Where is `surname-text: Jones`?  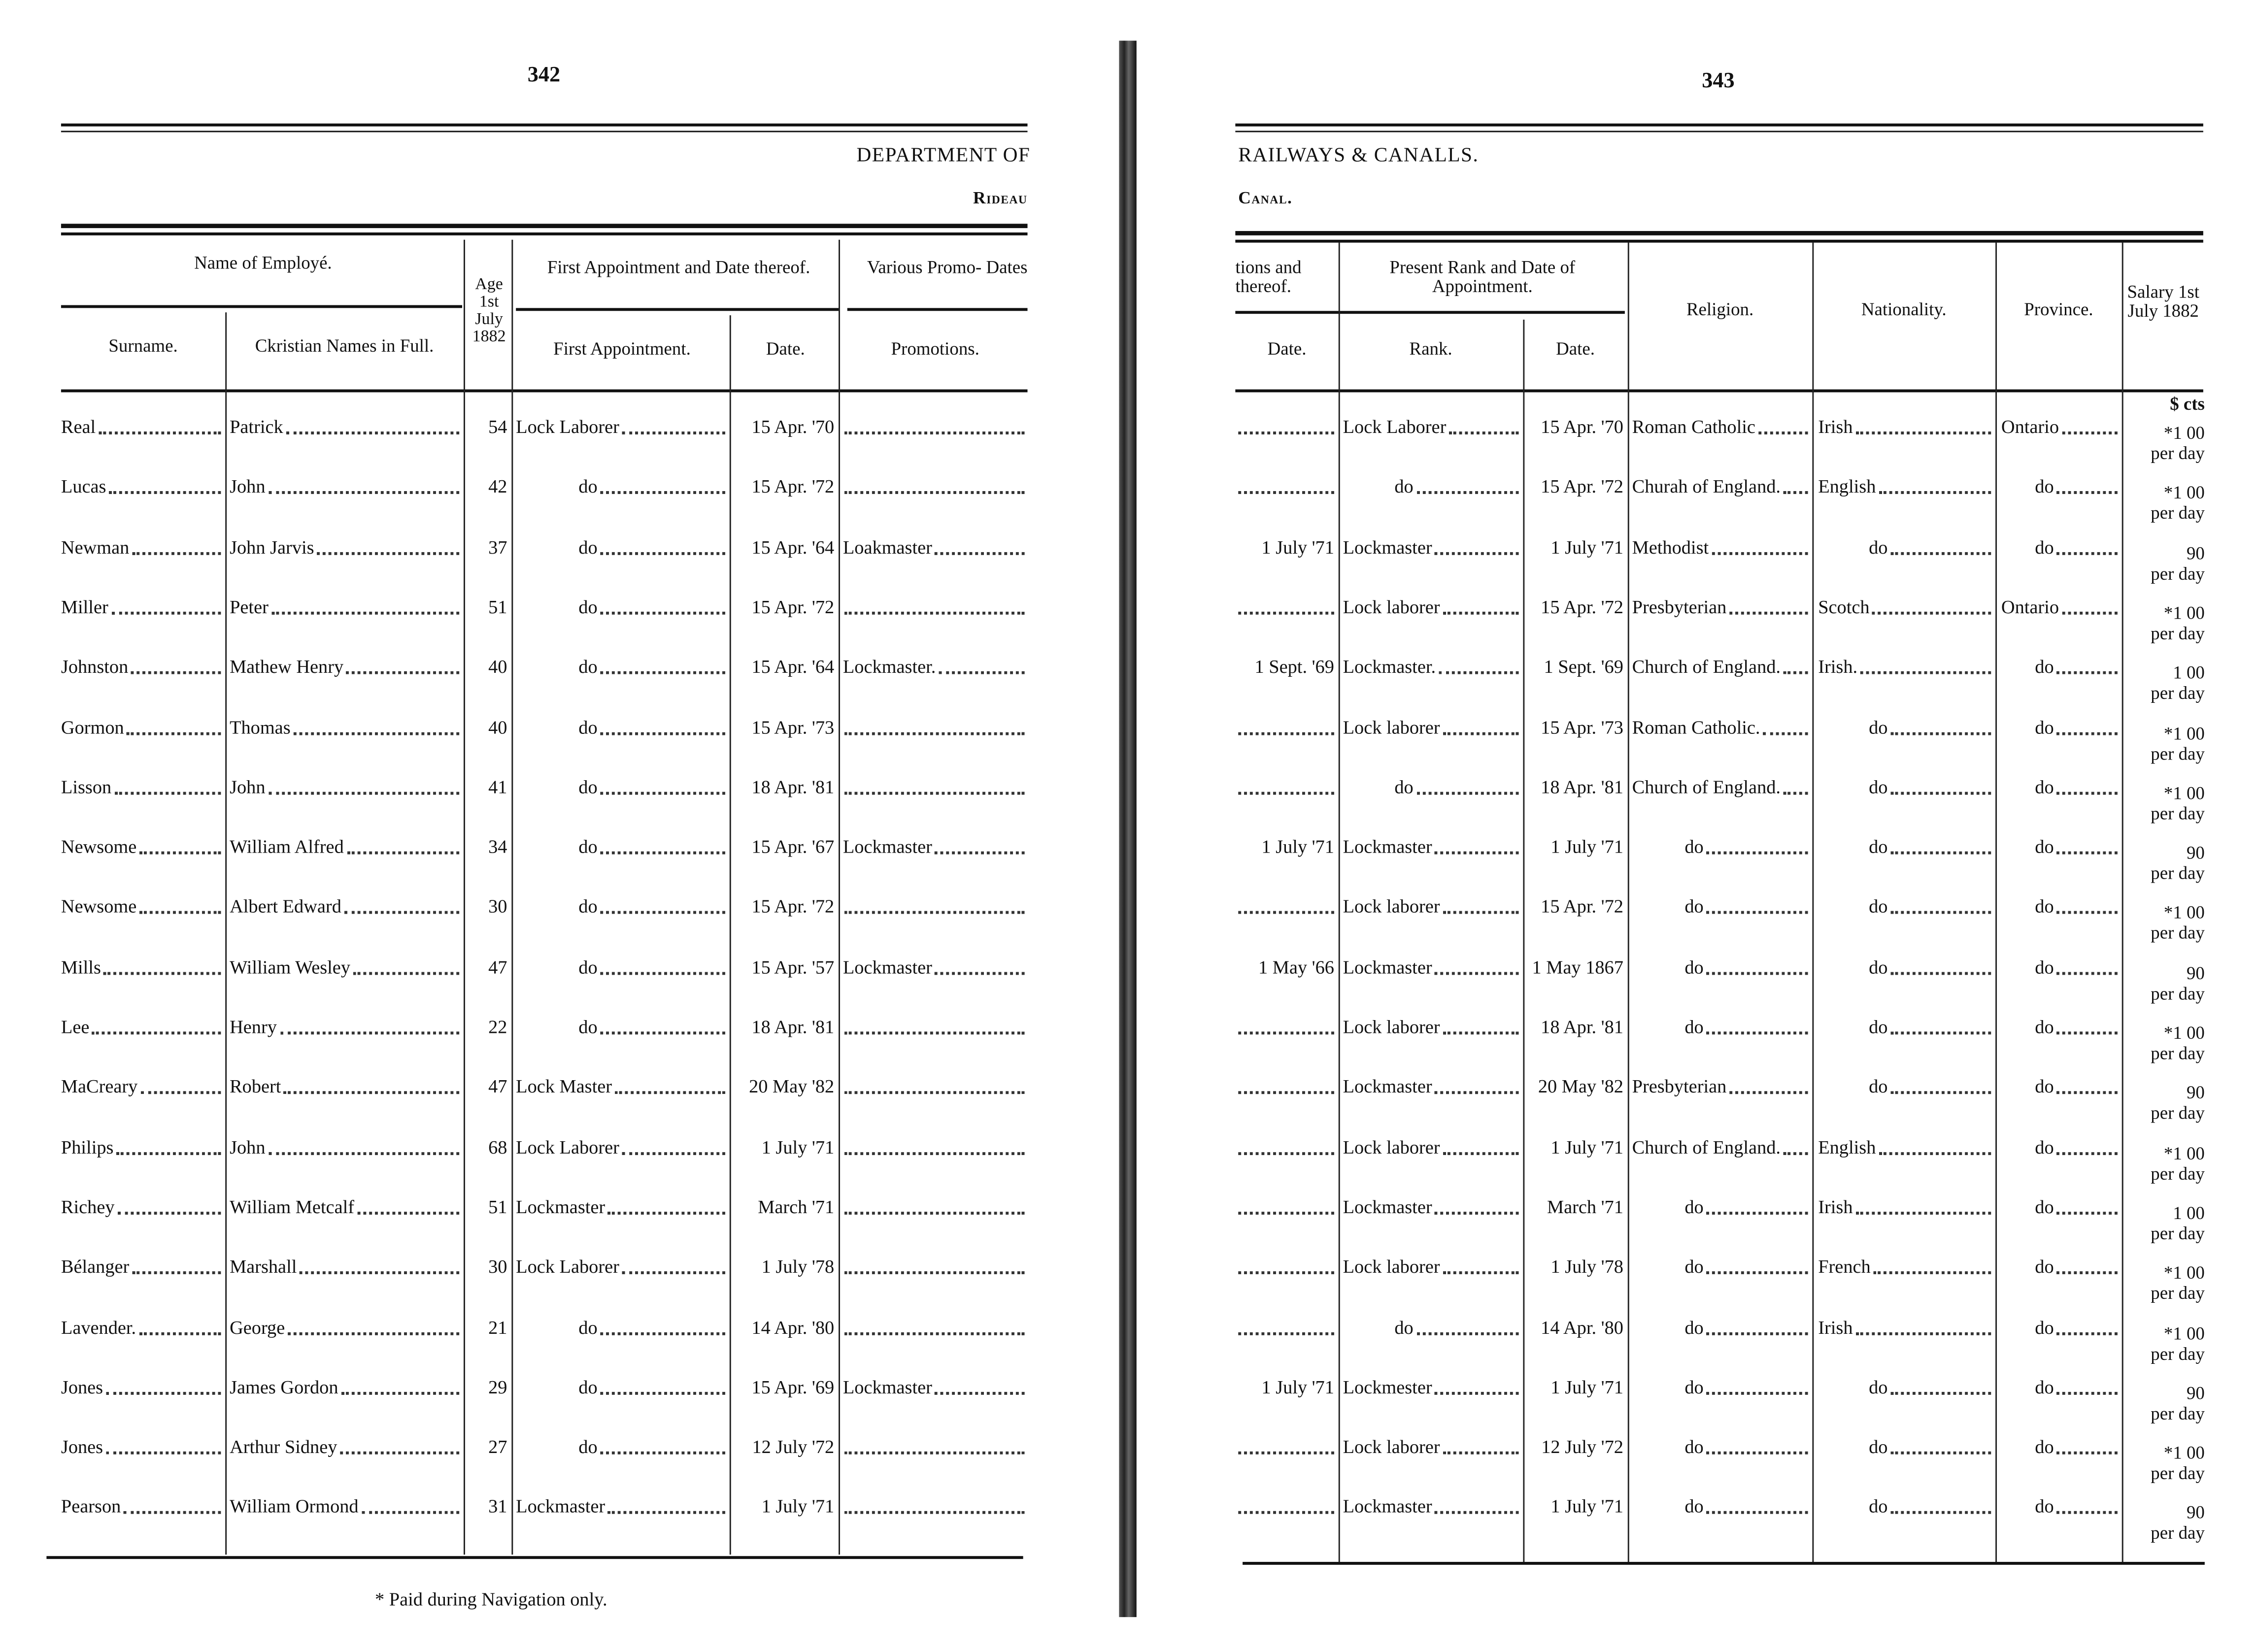
surname-text: Jones is located at coordinates (82, 1446).